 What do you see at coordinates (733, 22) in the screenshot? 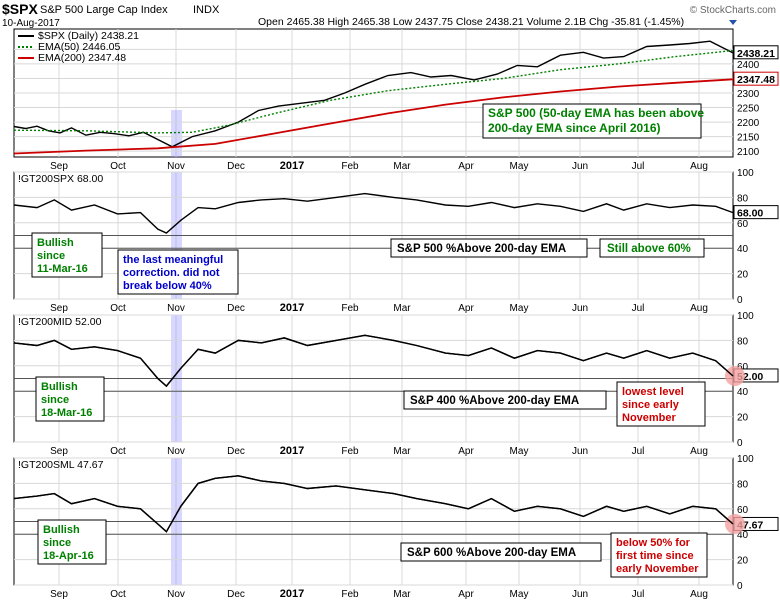
I see `dropdown-arrow-icon` at bounding box center [733, 22].